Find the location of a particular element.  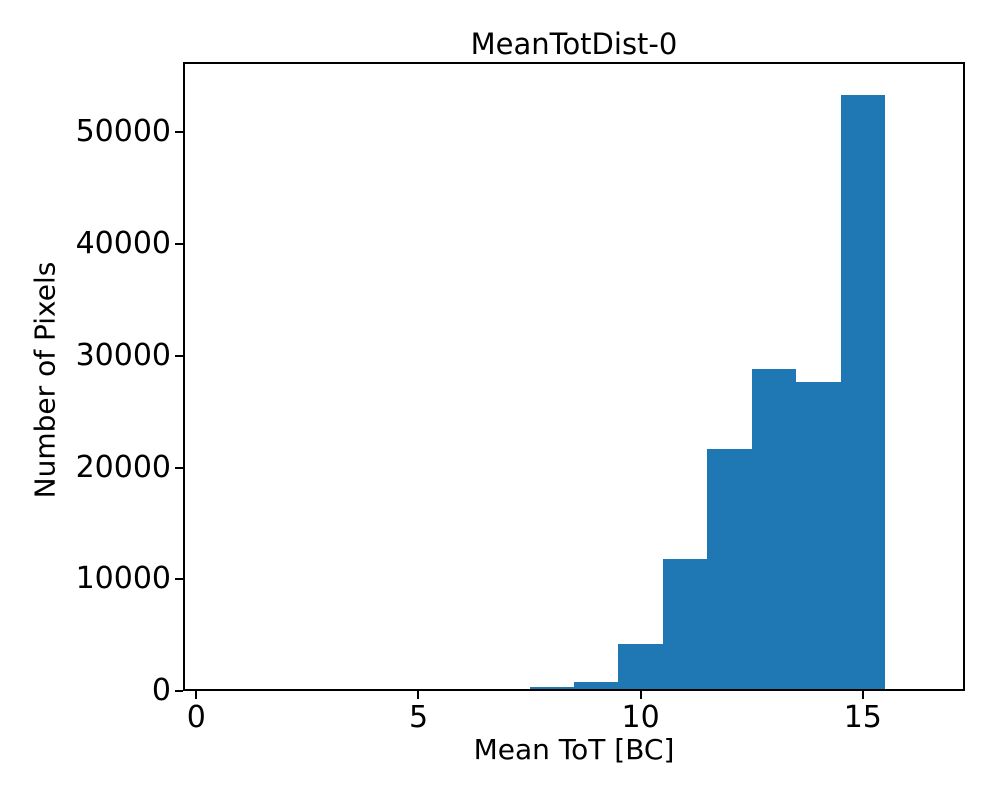

x-tick-label: 0 is located at coordinates (196, 717).